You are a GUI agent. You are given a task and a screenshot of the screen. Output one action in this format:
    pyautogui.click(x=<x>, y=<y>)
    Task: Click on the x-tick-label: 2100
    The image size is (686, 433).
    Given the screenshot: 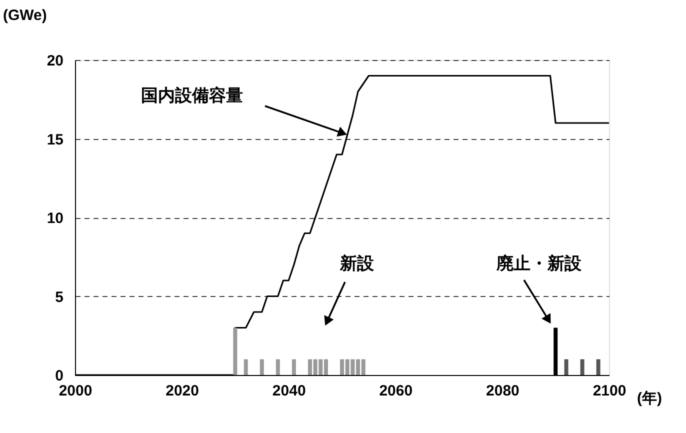 What is the action you would take?
    pyautogui.click(x=609, y=391)
    